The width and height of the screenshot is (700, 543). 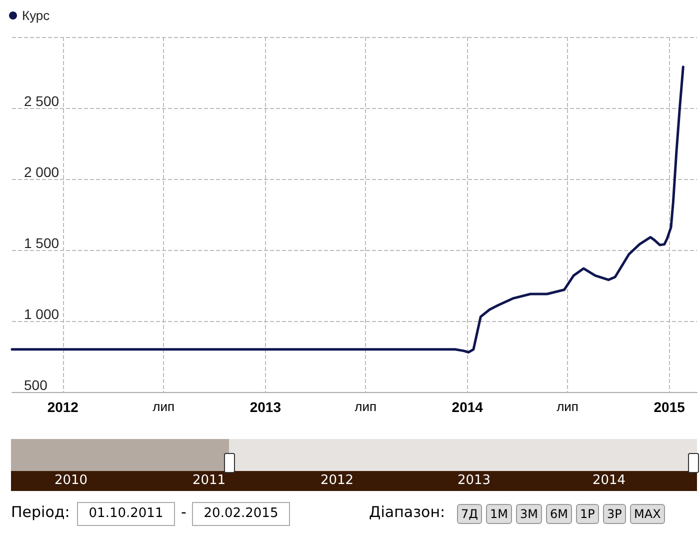 I want to click on start-date-field: 01.10.2011, so click(x=126, y=514).